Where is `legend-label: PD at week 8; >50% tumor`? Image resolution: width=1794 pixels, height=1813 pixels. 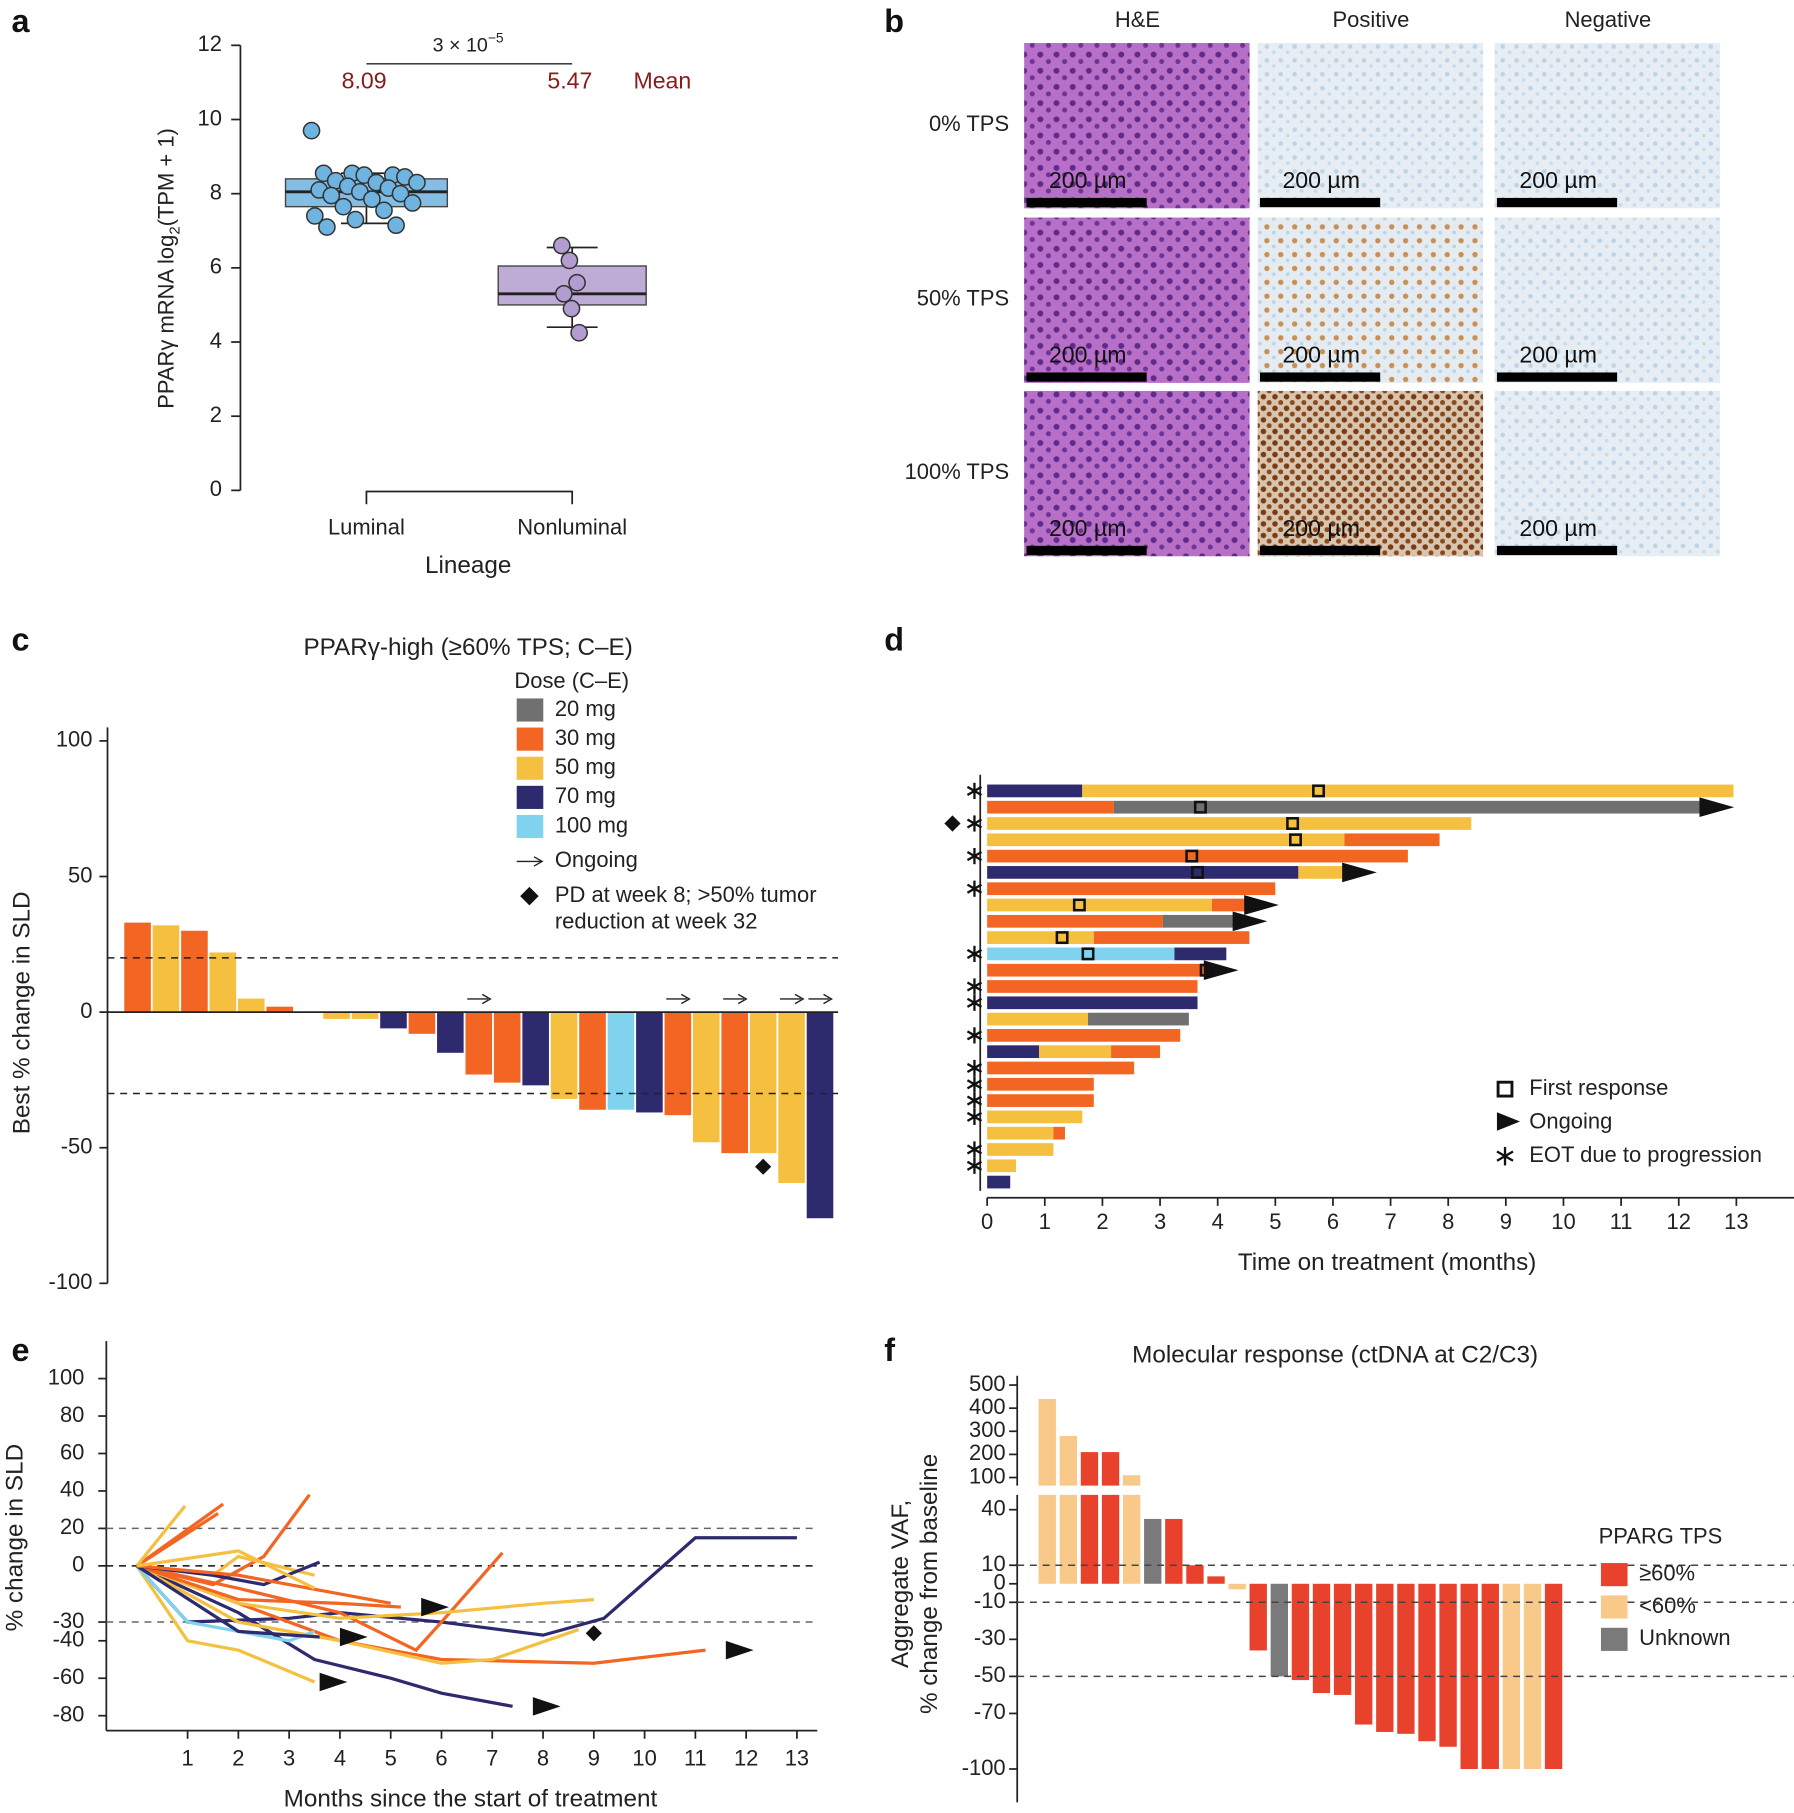 legend-label: PD at week 8; >50% tumor is located at coordinates (686, 894).